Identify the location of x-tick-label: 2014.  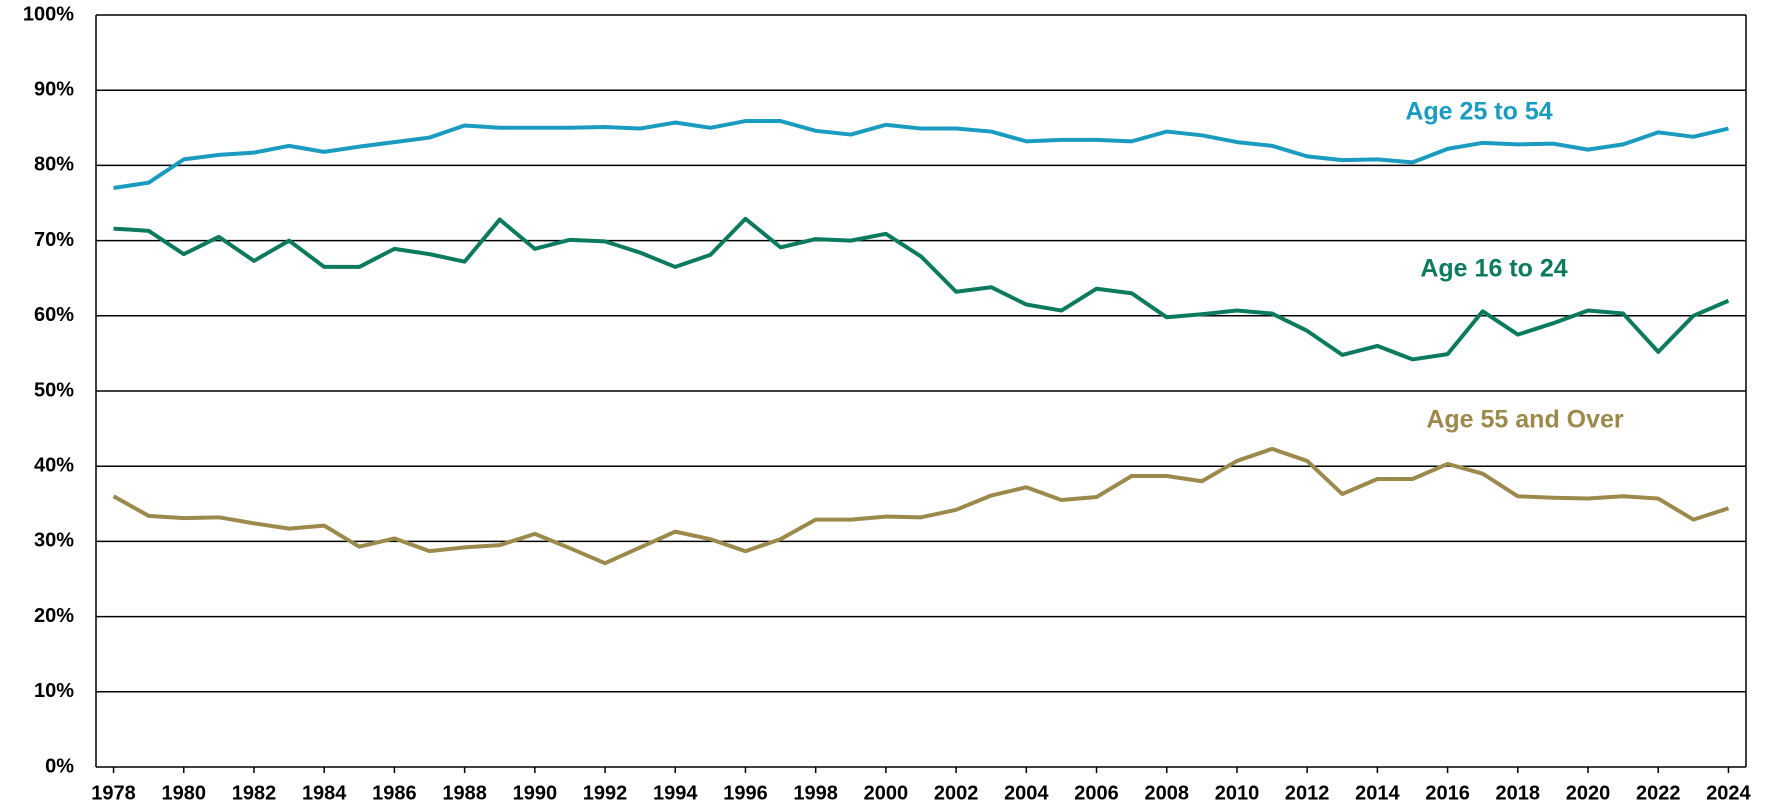
(1377, 793).